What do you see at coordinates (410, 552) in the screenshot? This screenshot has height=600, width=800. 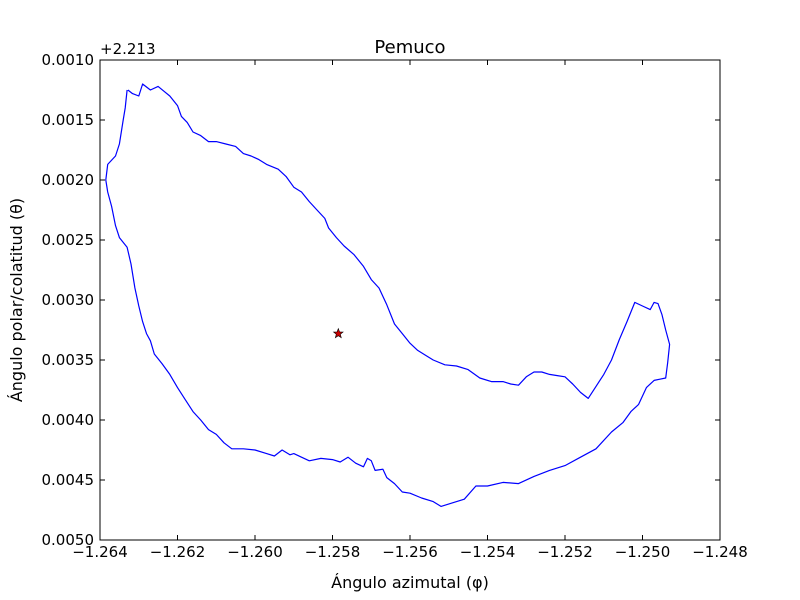 I see `x-tick-label: −1.256` at bounding box center [410, 552].